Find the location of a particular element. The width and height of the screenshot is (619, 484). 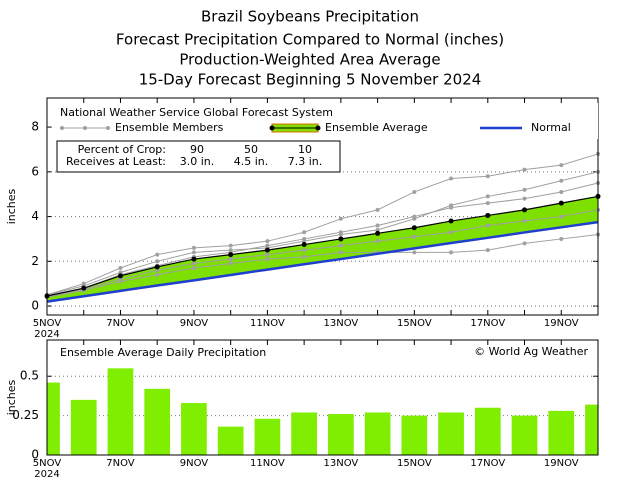

x-tick-label: 9NOV is located at coordinates (194, 323).